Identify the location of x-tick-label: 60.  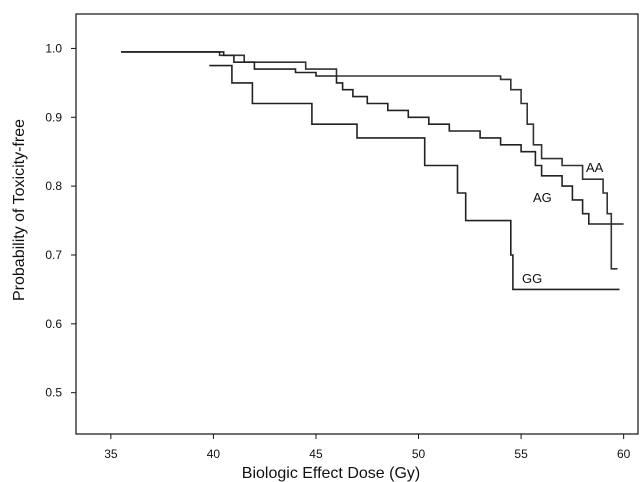
(624, 454).